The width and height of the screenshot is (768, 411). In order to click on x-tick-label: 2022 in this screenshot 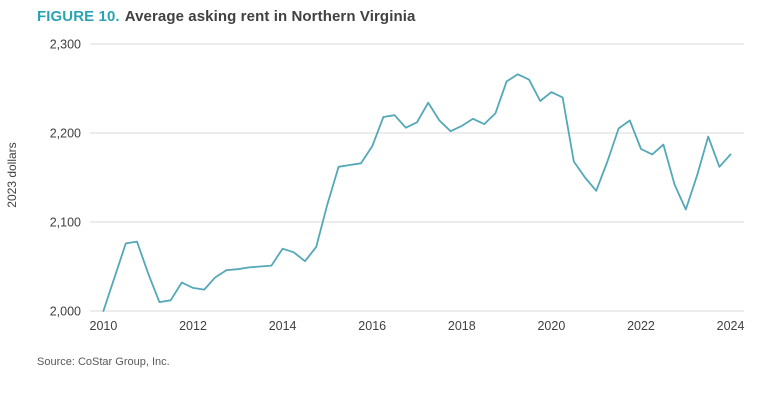, I will do `click(641, 326)`.